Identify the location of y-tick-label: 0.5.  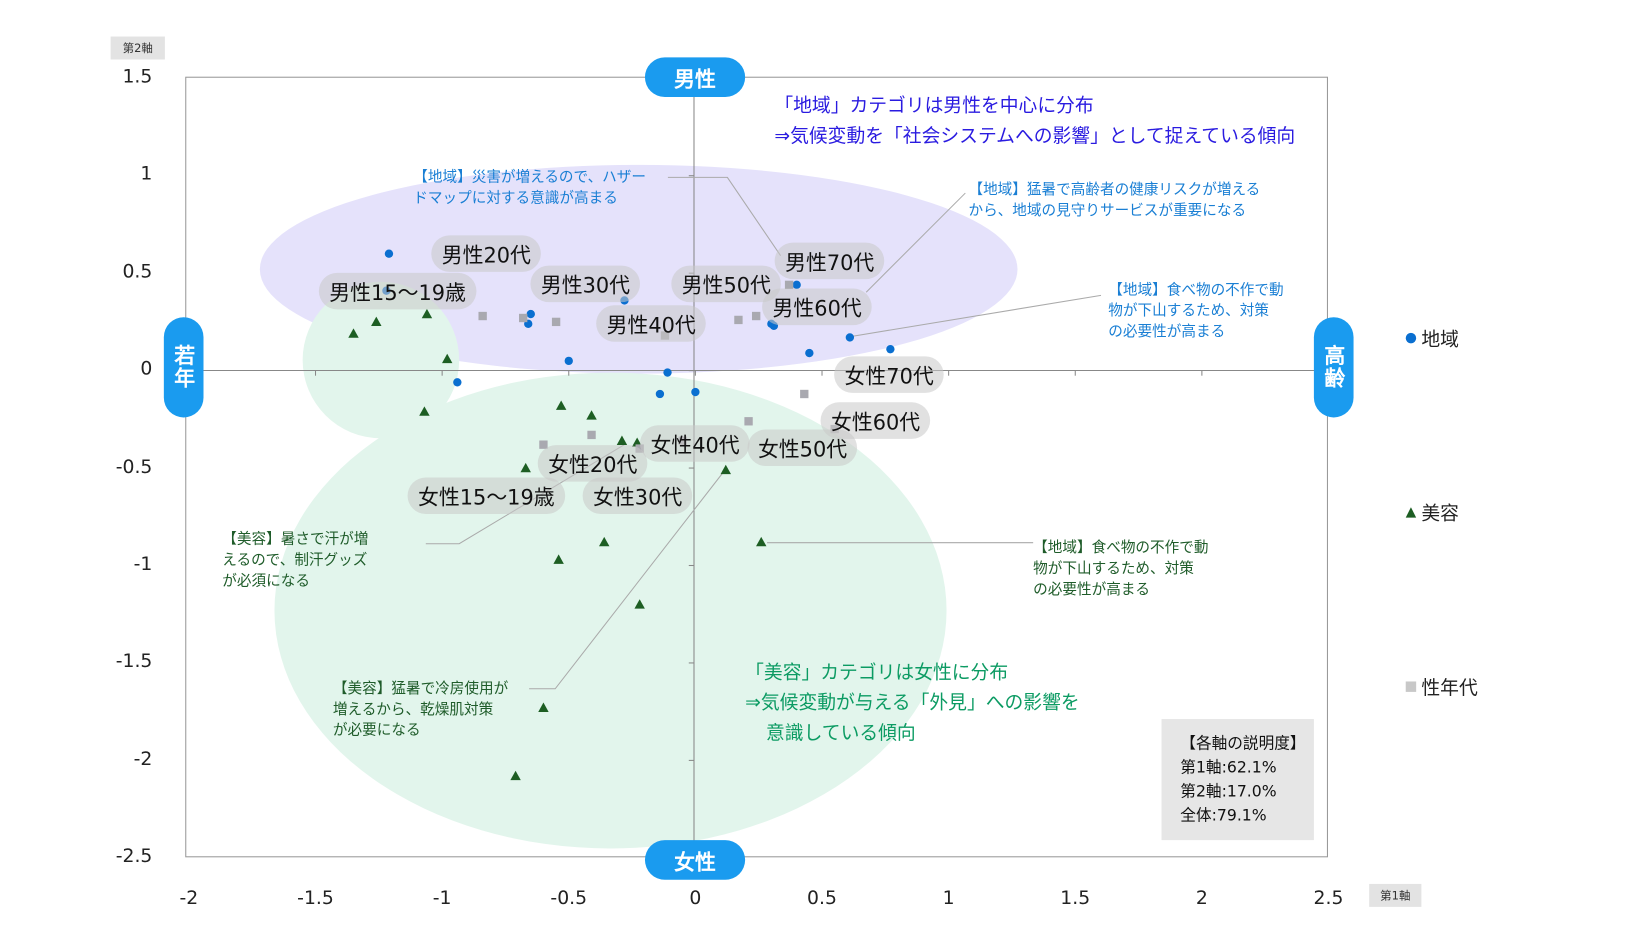
(137, 271).